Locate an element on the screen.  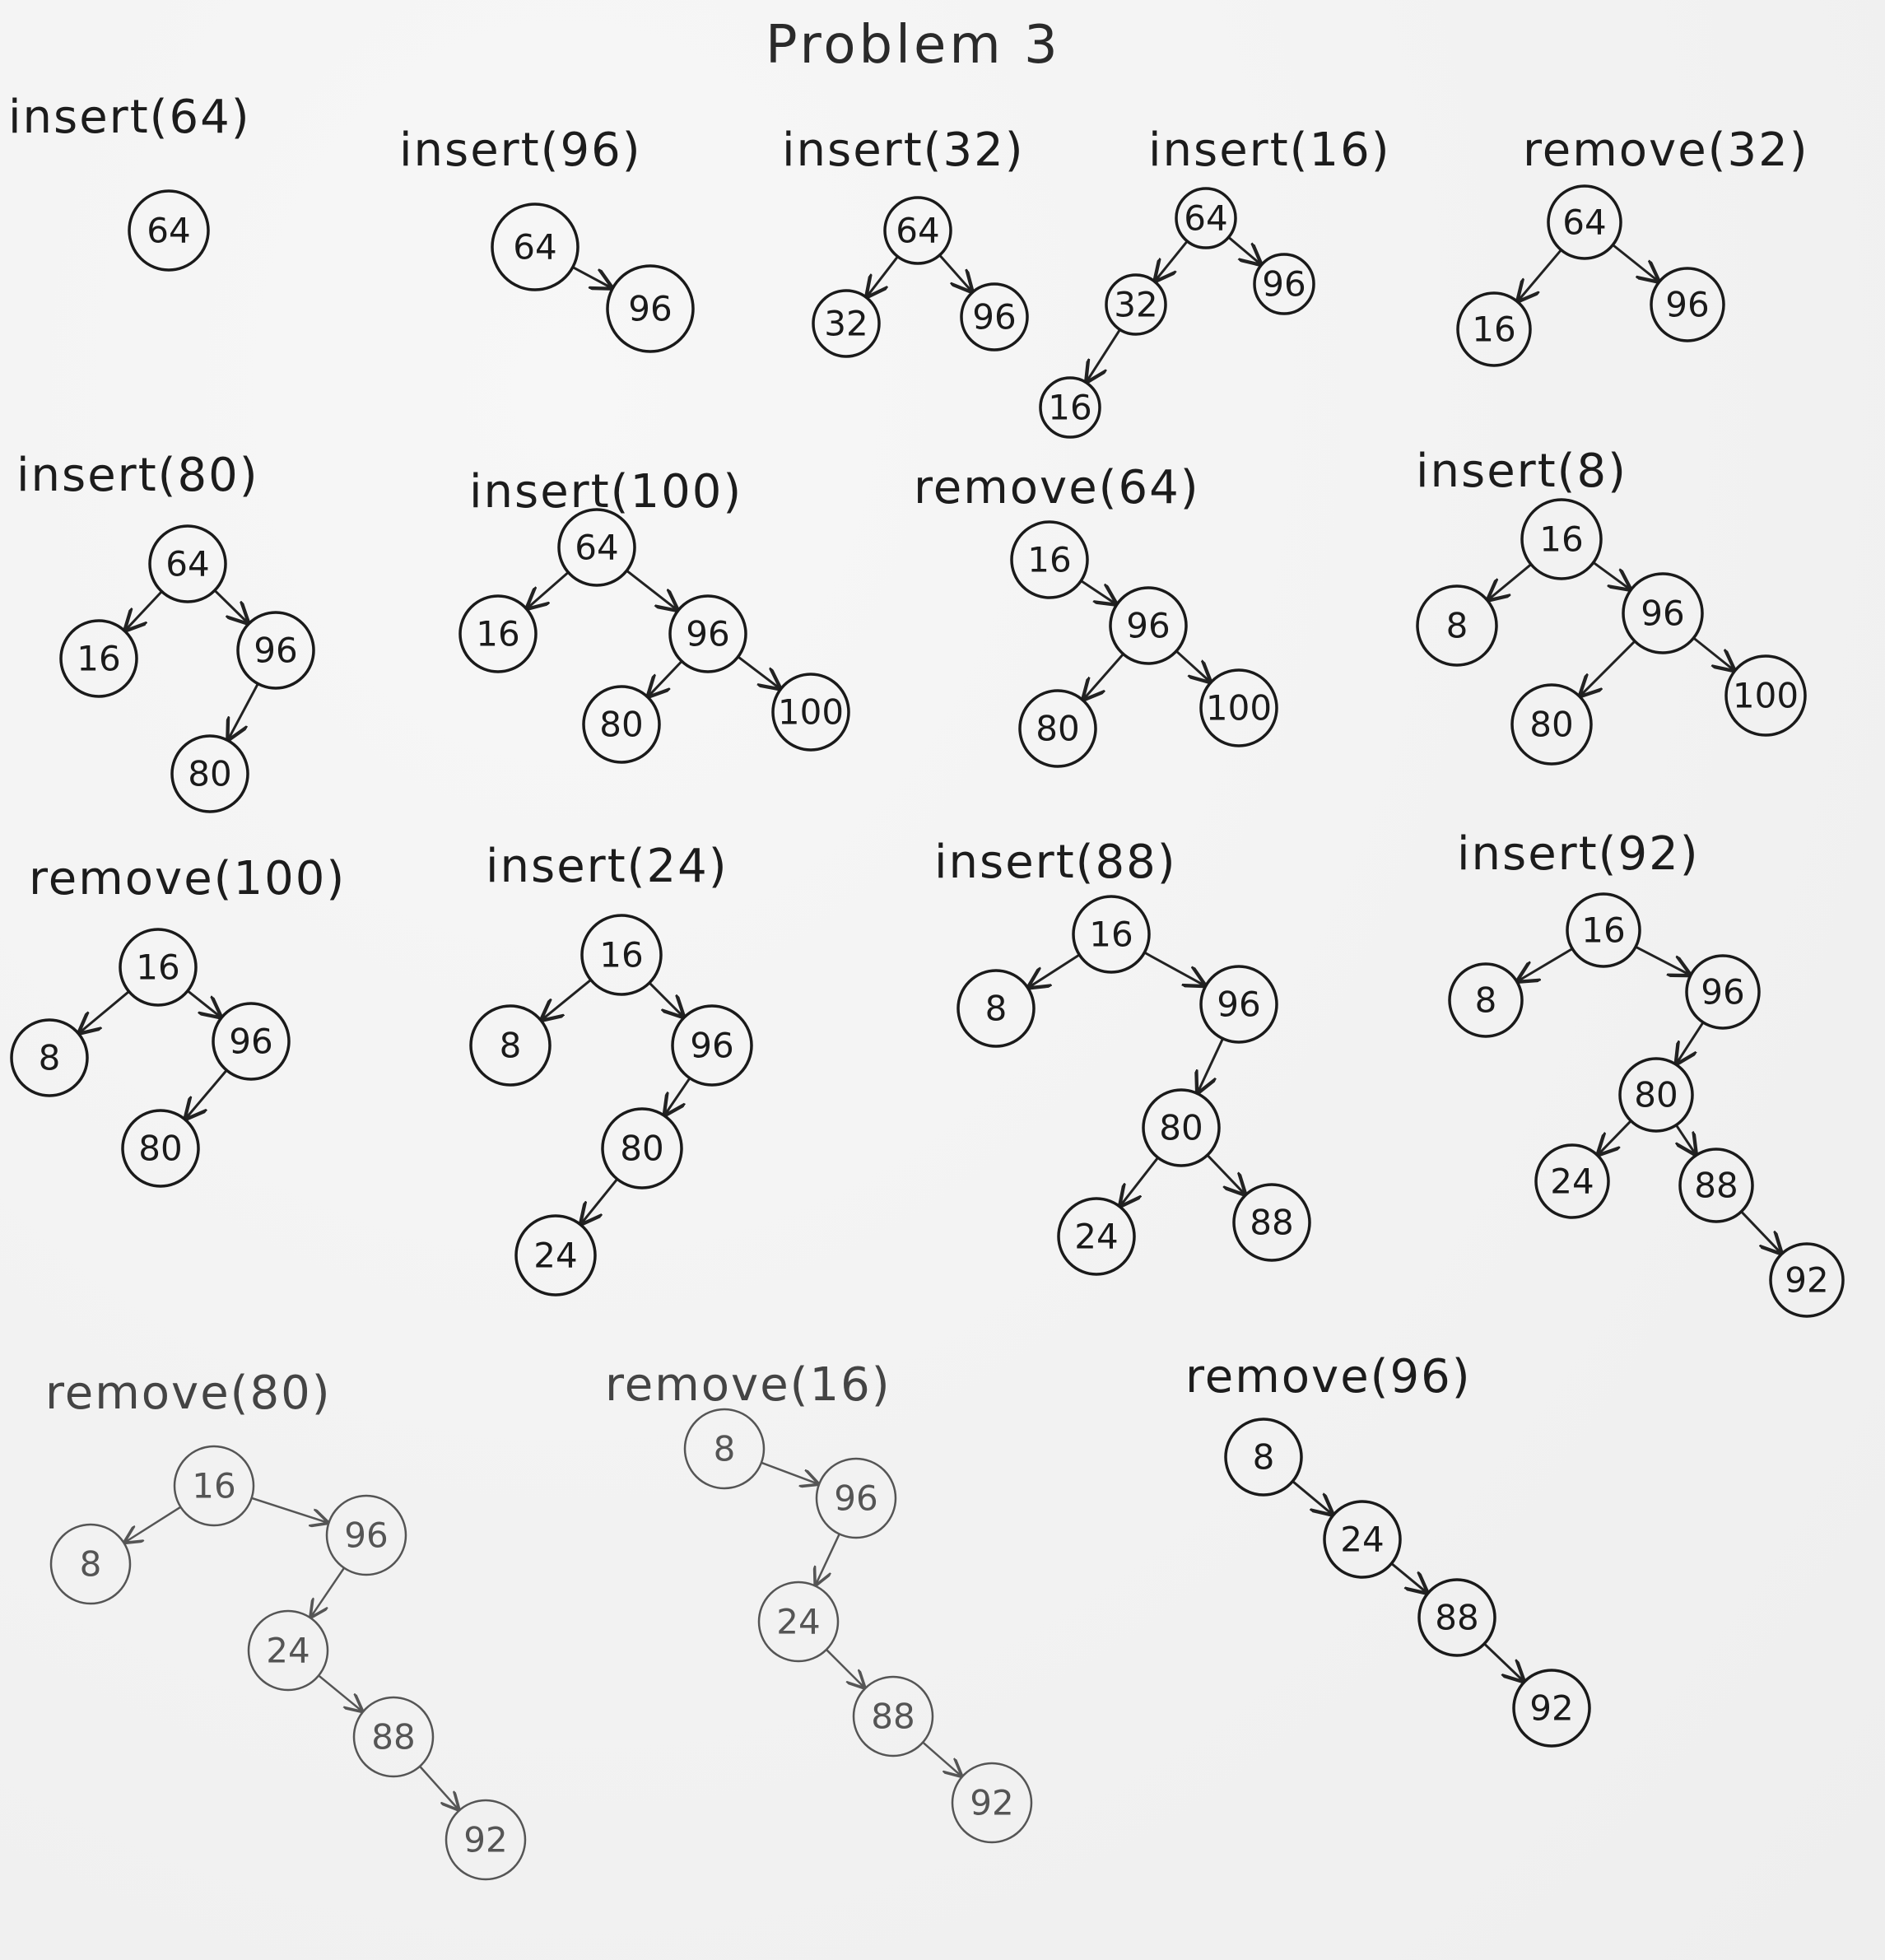
node-value: 24 is located at coordinates (1096, 1237).